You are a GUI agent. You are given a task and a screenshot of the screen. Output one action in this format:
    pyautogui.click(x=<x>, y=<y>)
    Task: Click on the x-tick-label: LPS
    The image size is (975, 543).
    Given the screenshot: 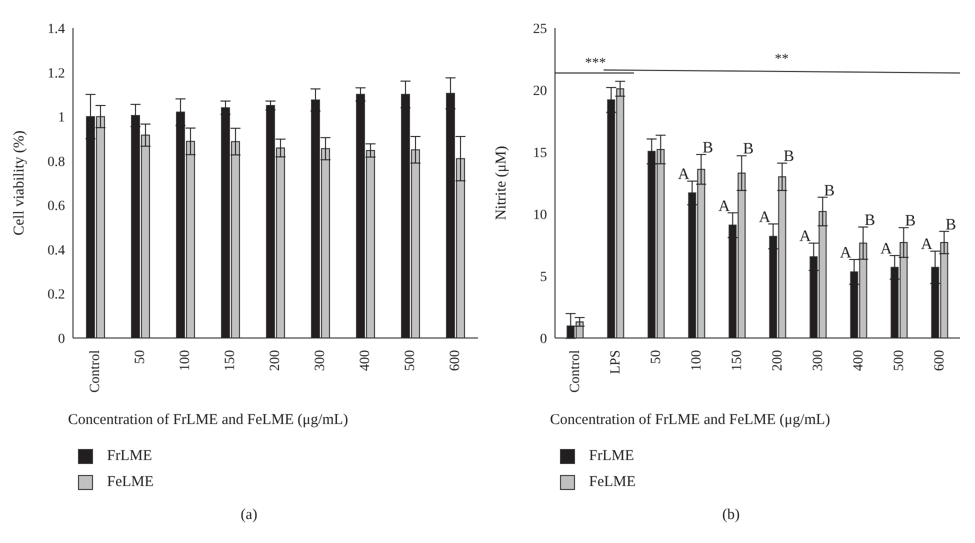 What is the action you would take?
    pyautogui.click(x=616, y=362)
    